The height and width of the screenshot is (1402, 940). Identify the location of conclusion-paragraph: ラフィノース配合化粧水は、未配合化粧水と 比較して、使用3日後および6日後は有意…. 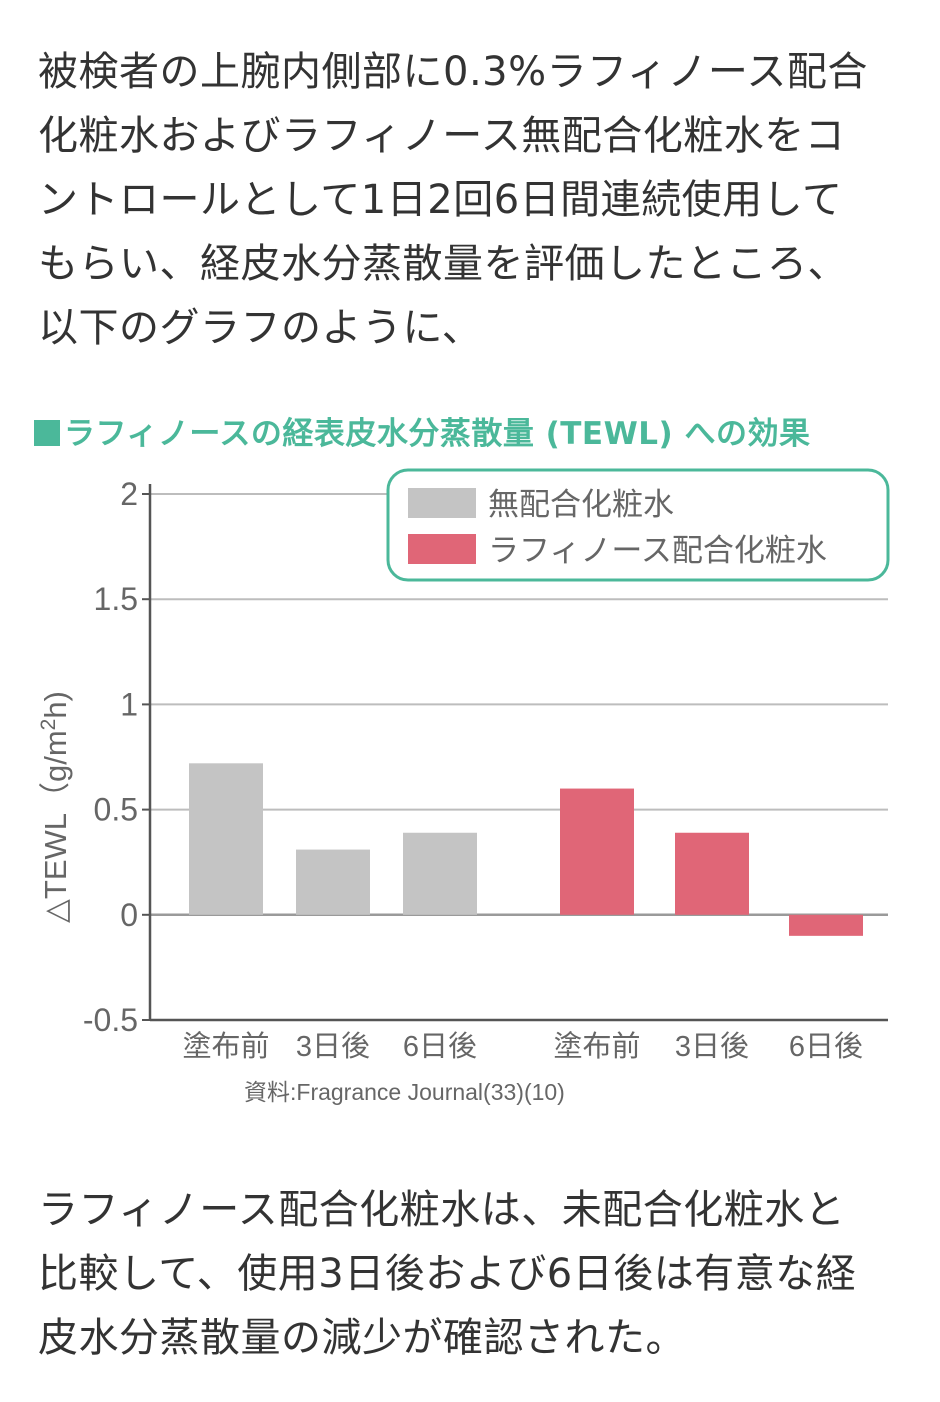
(468, 1274).